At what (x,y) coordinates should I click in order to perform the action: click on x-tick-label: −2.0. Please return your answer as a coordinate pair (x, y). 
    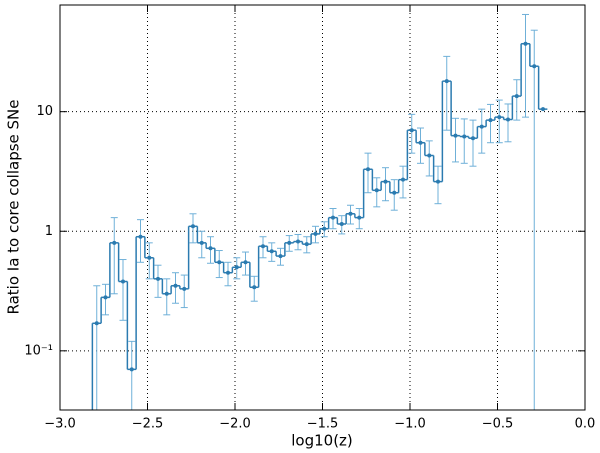
    Looking at the image, I should click on (235, 424).